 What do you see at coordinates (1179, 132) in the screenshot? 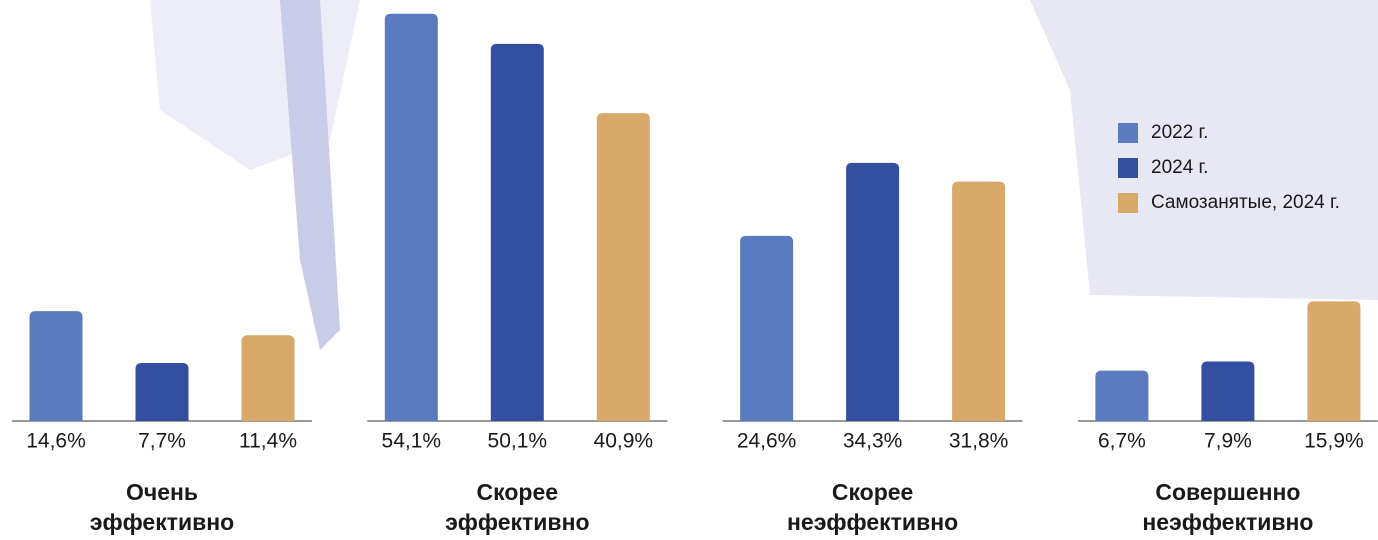
I see `legend-label: 2022 г.` at bounding box center [1179, 132].